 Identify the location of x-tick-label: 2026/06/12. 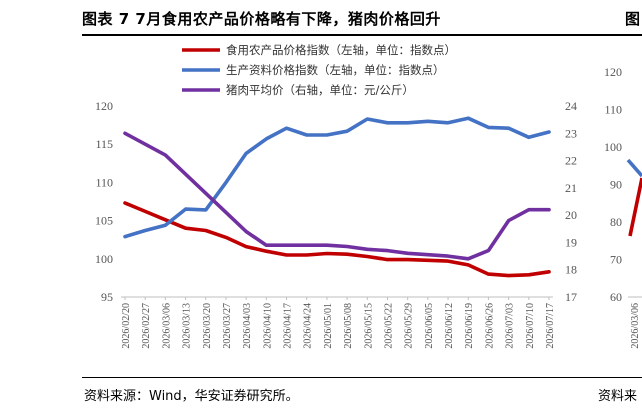
(449, 326).